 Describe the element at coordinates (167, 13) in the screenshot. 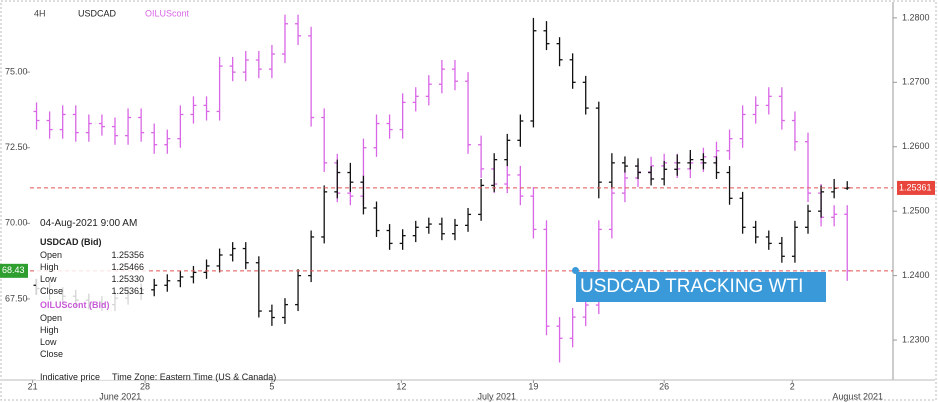

I see `legend-oil: OILUScont` at that location.